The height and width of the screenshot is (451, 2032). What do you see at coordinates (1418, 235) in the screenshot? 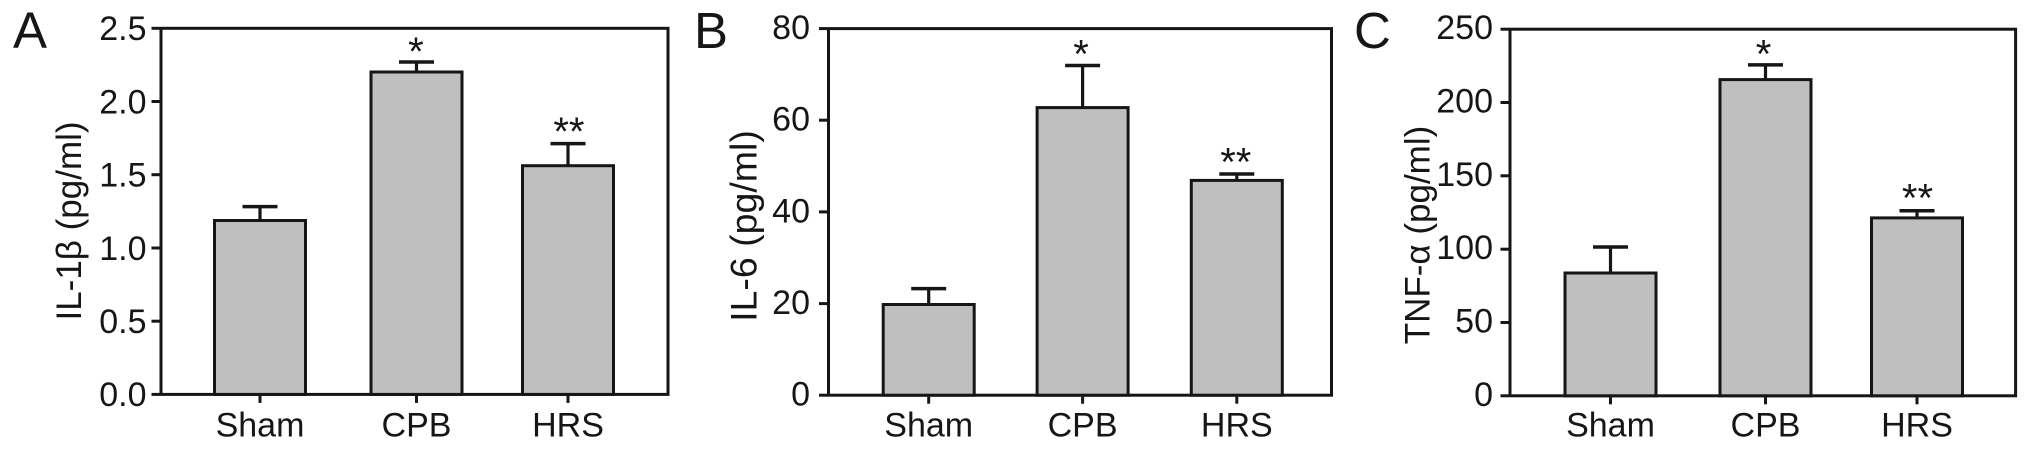
I see `svg-text: TNF-α (pg/ml)` at bounding box center [1418, 235].